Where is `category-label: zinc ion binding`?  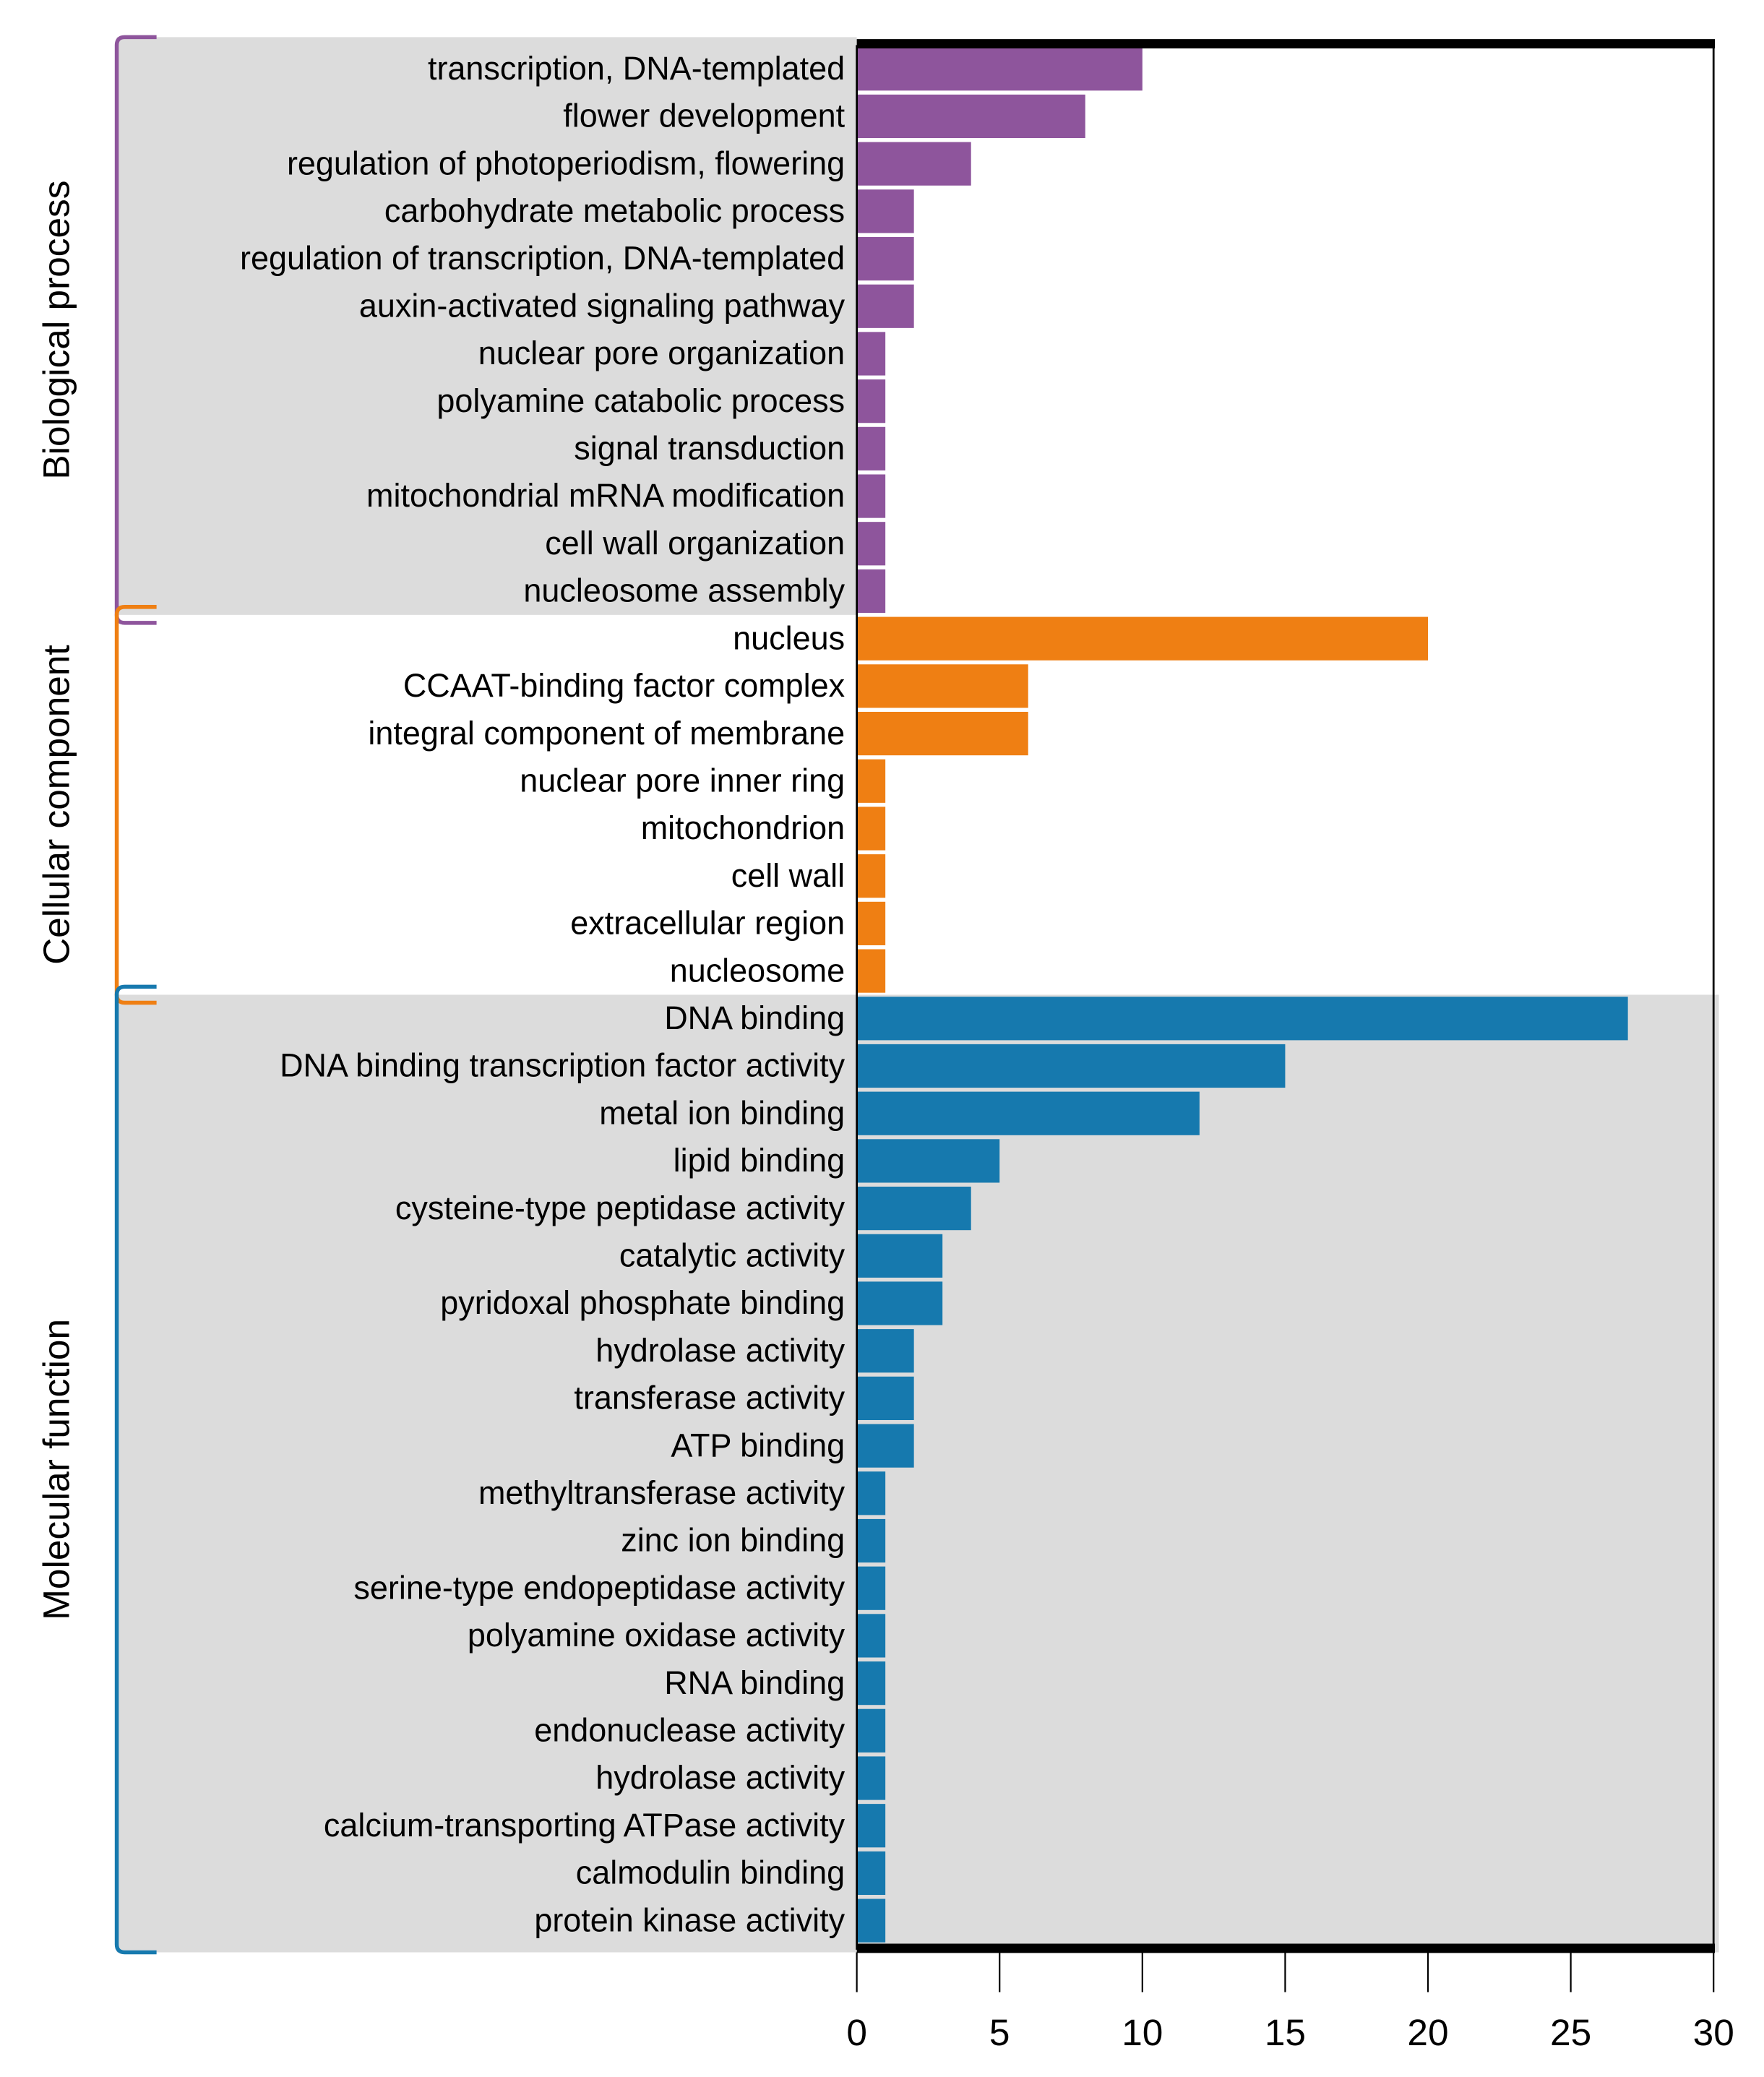 category-label: zinc ion binding is located at coordinates (733, 1540).